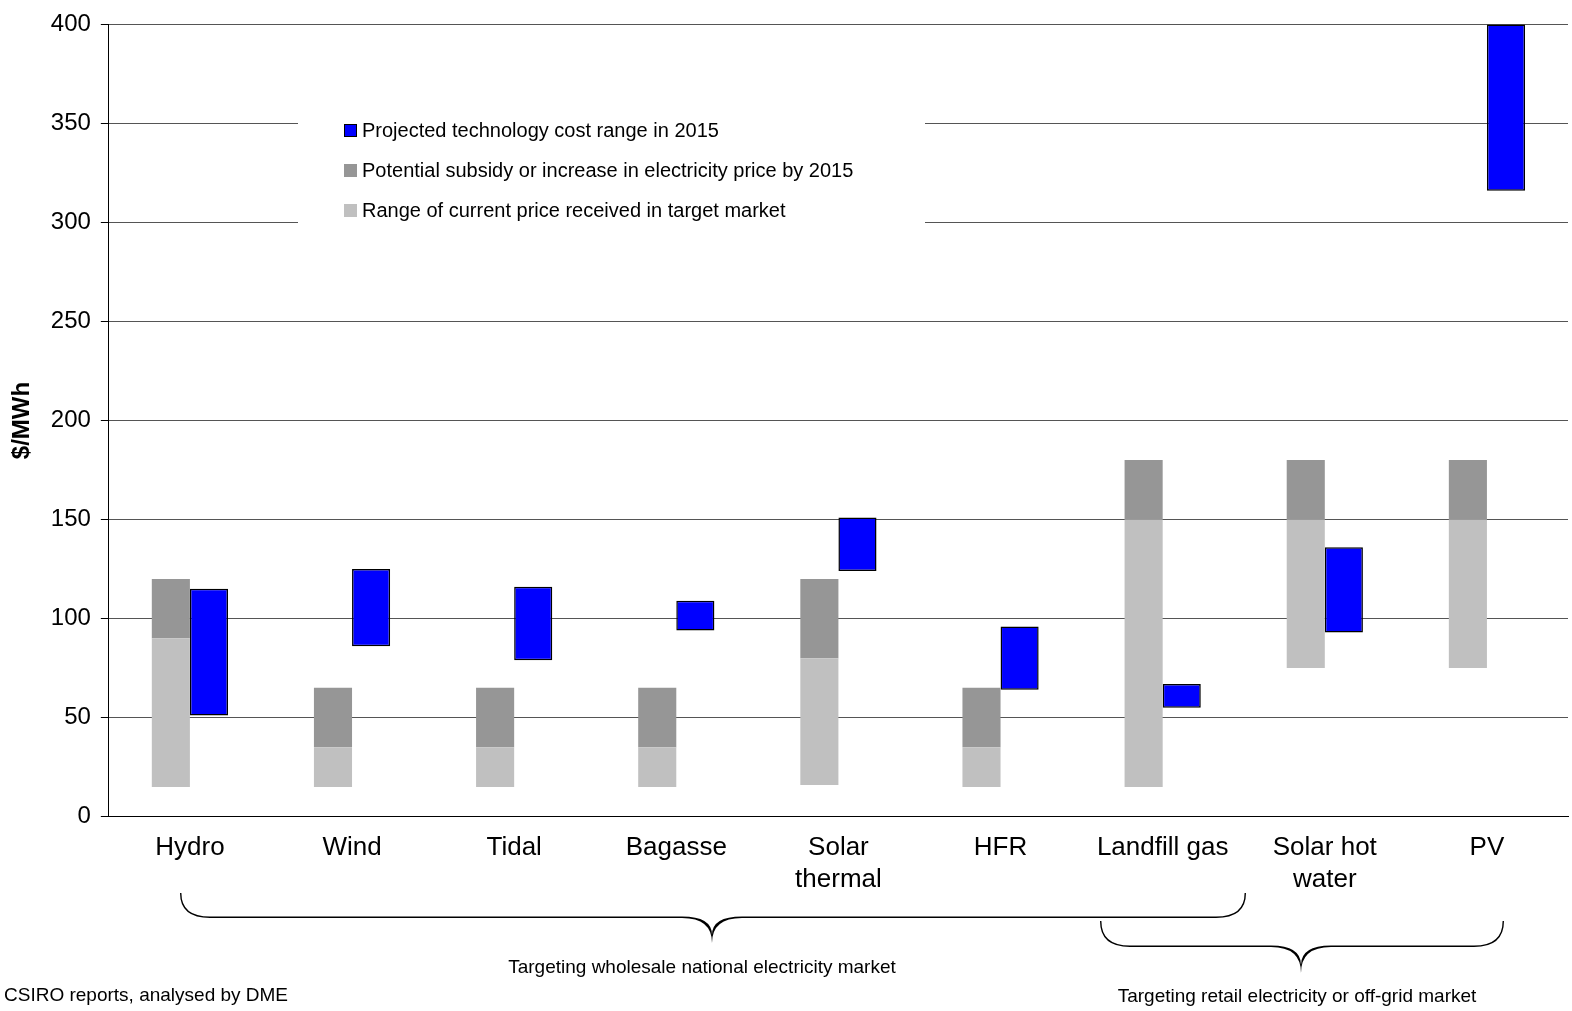  What do you see at coordinates (70, 617) in the screenshot?
I see `y-tick-label: 100` at bounding box center [70, 617].